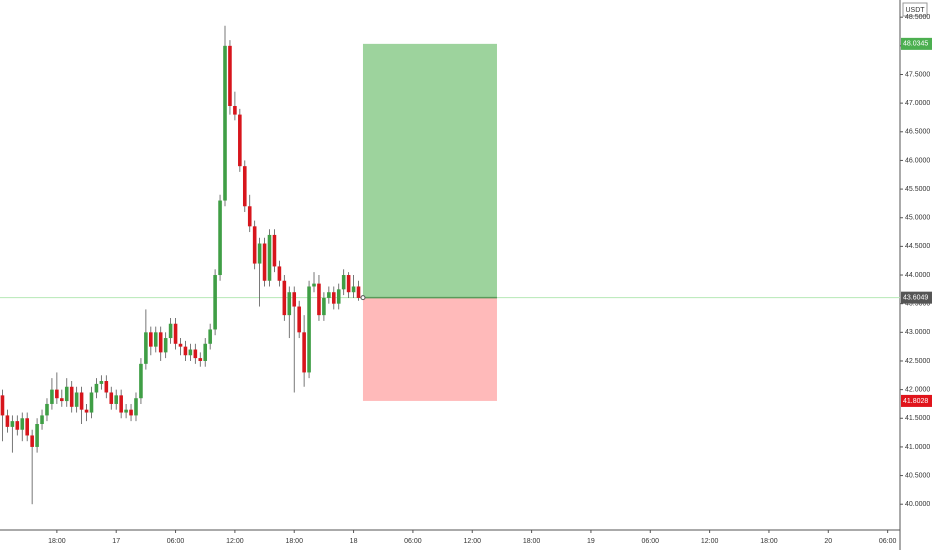 The width and height of the screenshot is (932, 550). Describe the element at coordinates (917, 361) in the screenshot. I see `y-tick-label: 42.5000` at that location.